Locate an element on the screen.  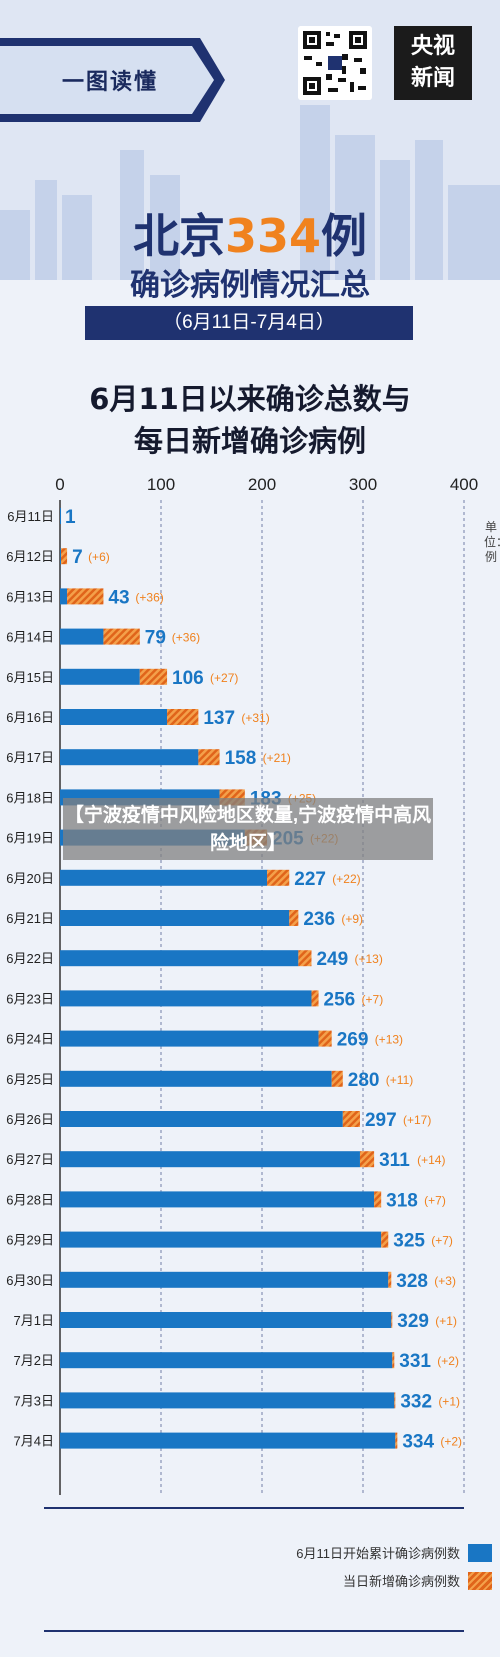
qr-code-icon is located at coordinates (335, 63).